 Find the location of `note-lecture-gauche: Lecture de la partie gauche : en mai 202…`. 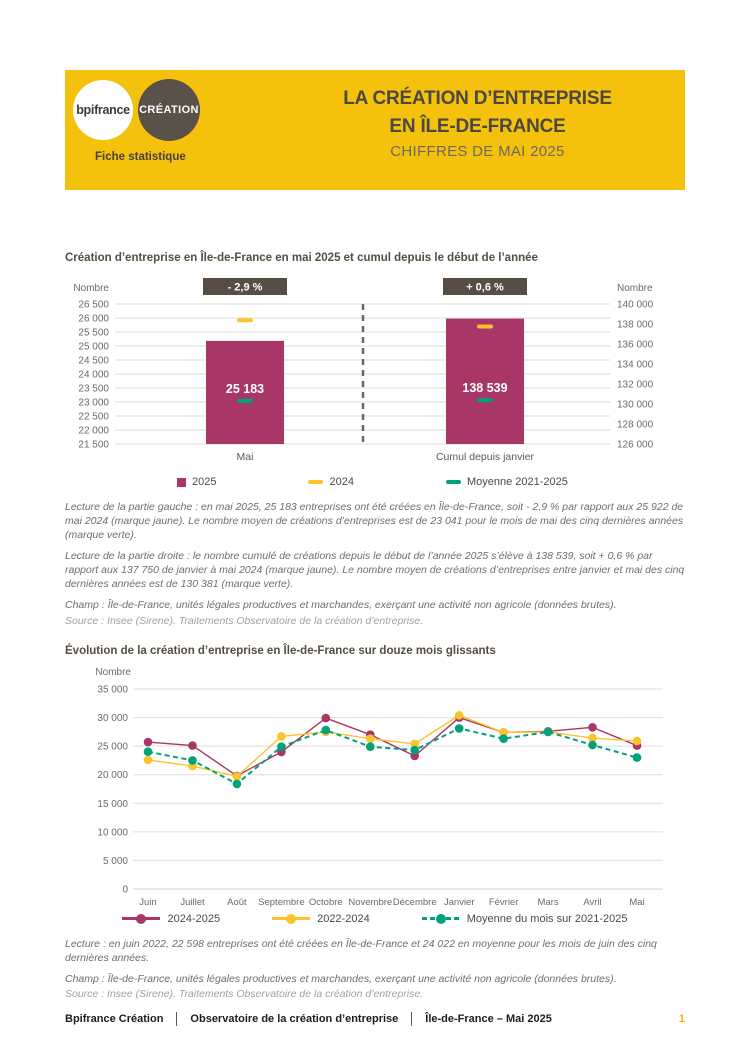

note-lecture-gauche: Lecture de la partie gauche : en mai 202… is located at coordinates (374, 521).